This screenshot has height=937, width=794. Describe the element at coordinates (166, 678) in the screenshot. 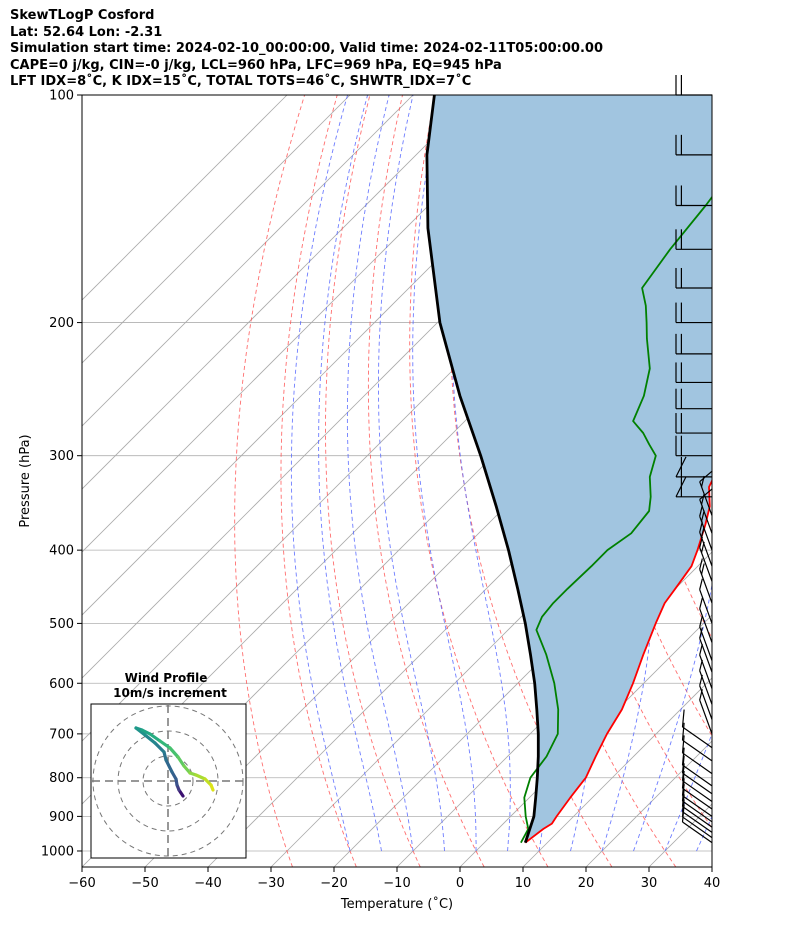

I see `inset-title: Wind Profile` at that location.